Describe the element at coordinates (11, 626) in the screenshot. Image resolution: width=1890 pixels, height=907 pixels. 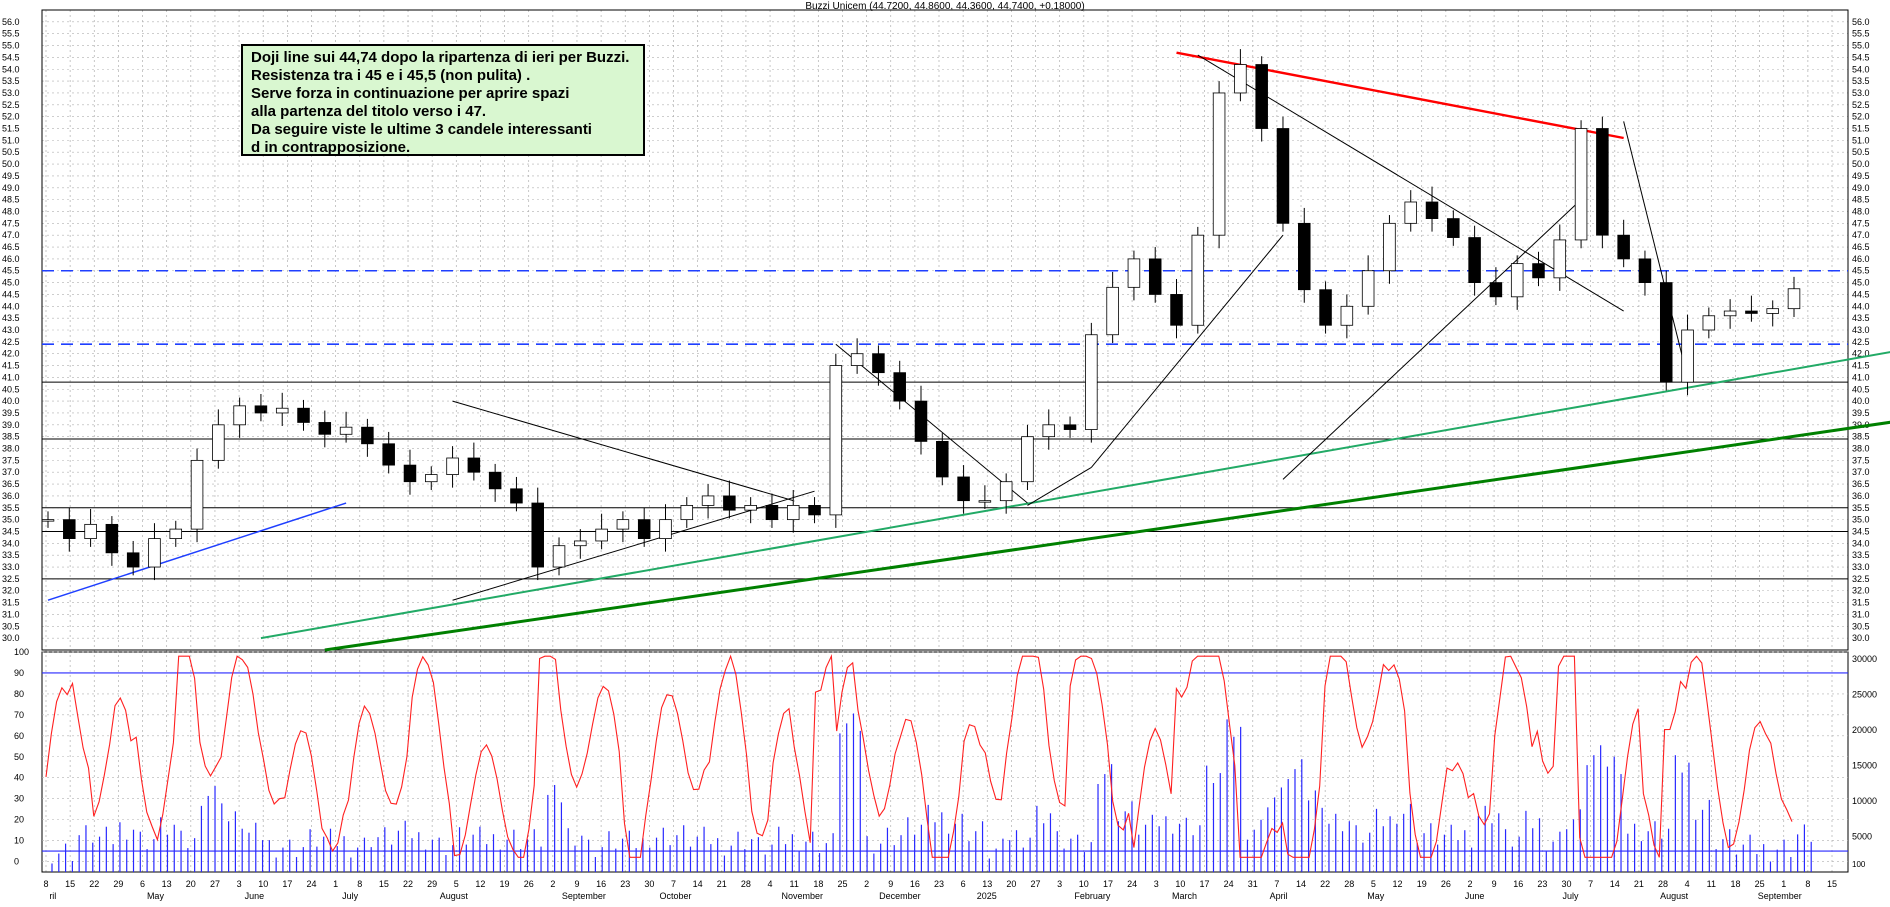
I see `y-tick-label-left: 30.5` at that location.